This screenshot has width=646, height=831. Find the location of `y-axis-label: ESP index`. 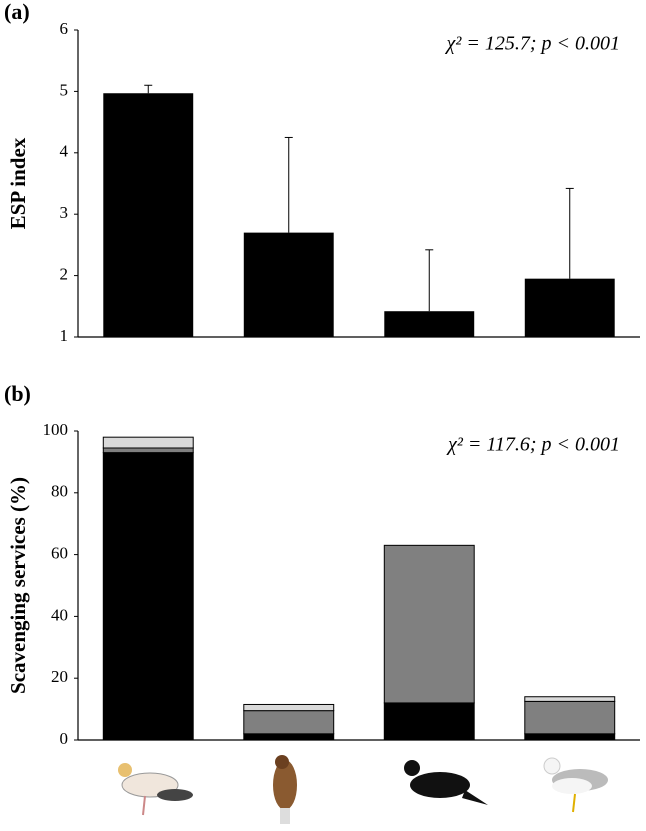

y-axis-label: ESP index is located at coordinates (18, 183).